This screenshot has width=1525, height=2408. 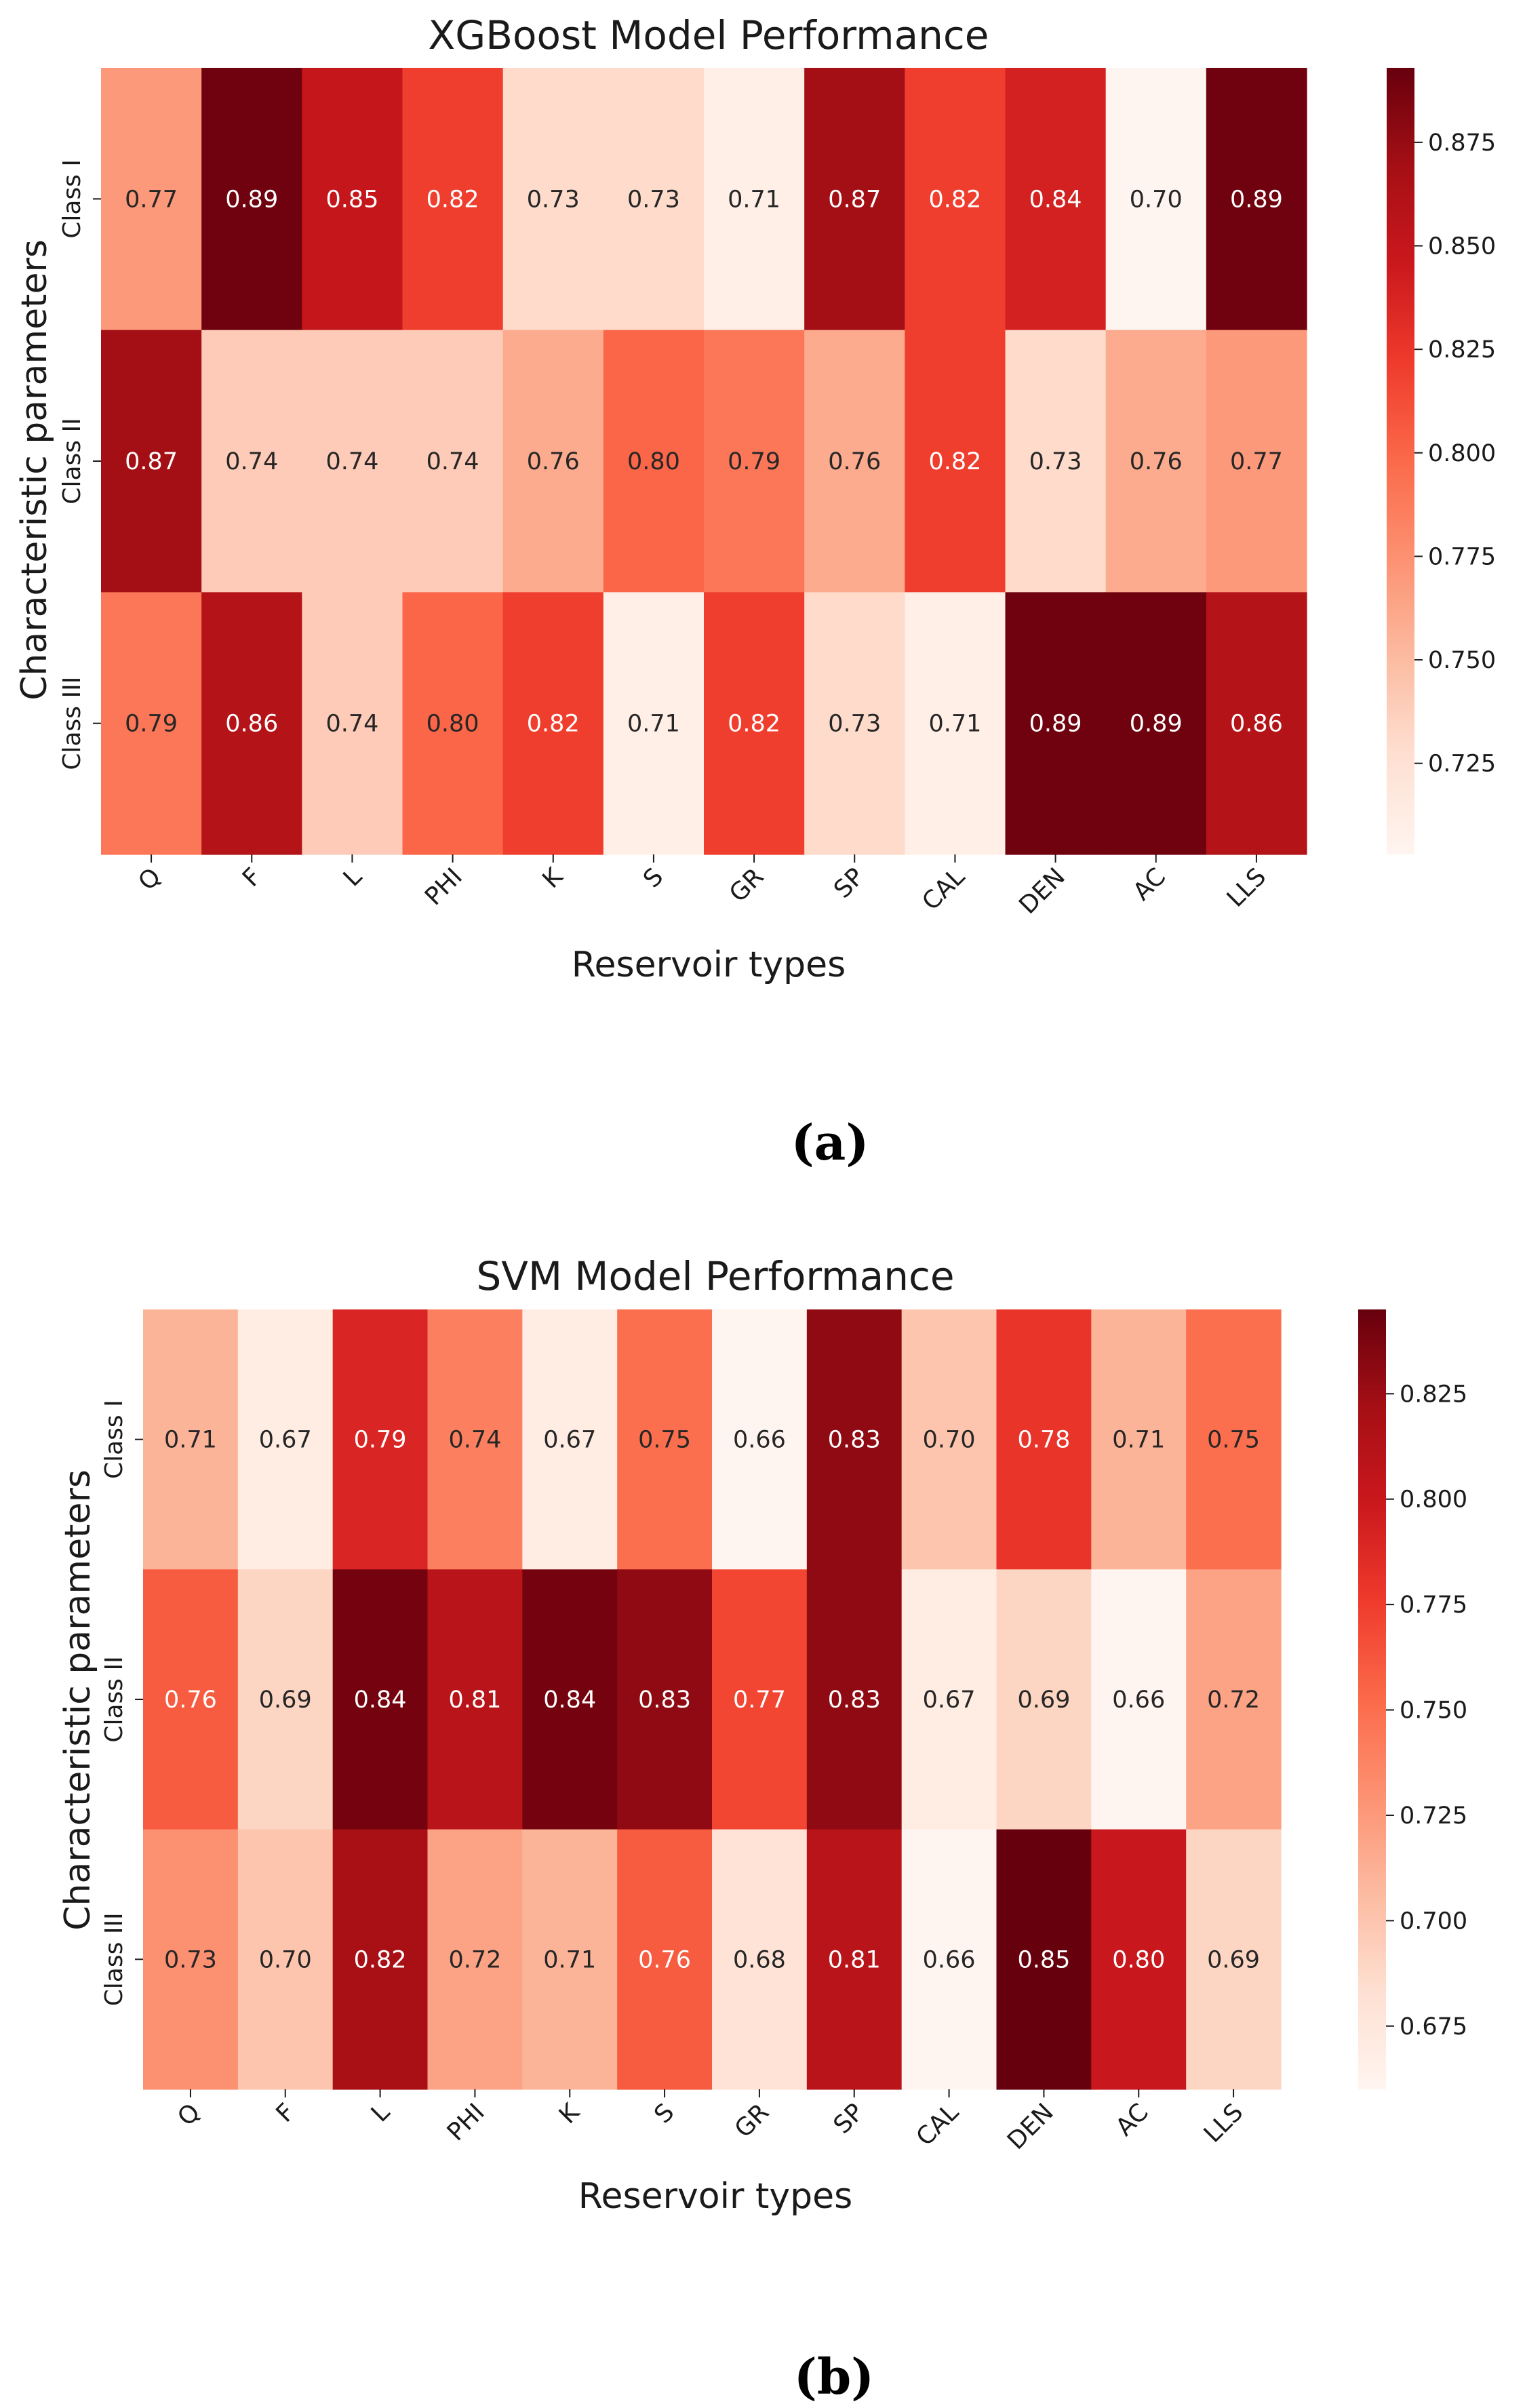 What do you see at coordinates (285, 1959) in the screenshot?
I see `cell-value-label: 0.70` at bounding box center [285, 1959].